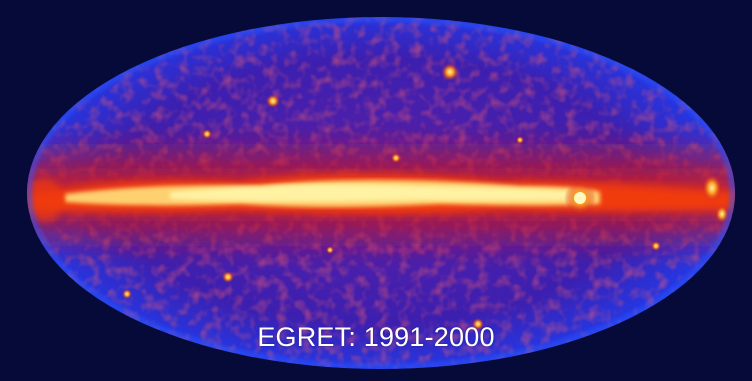 This screenshot has width=752, height=381. I want to click on map-caption: EGRET: 1991-2000, so click(376, 337).